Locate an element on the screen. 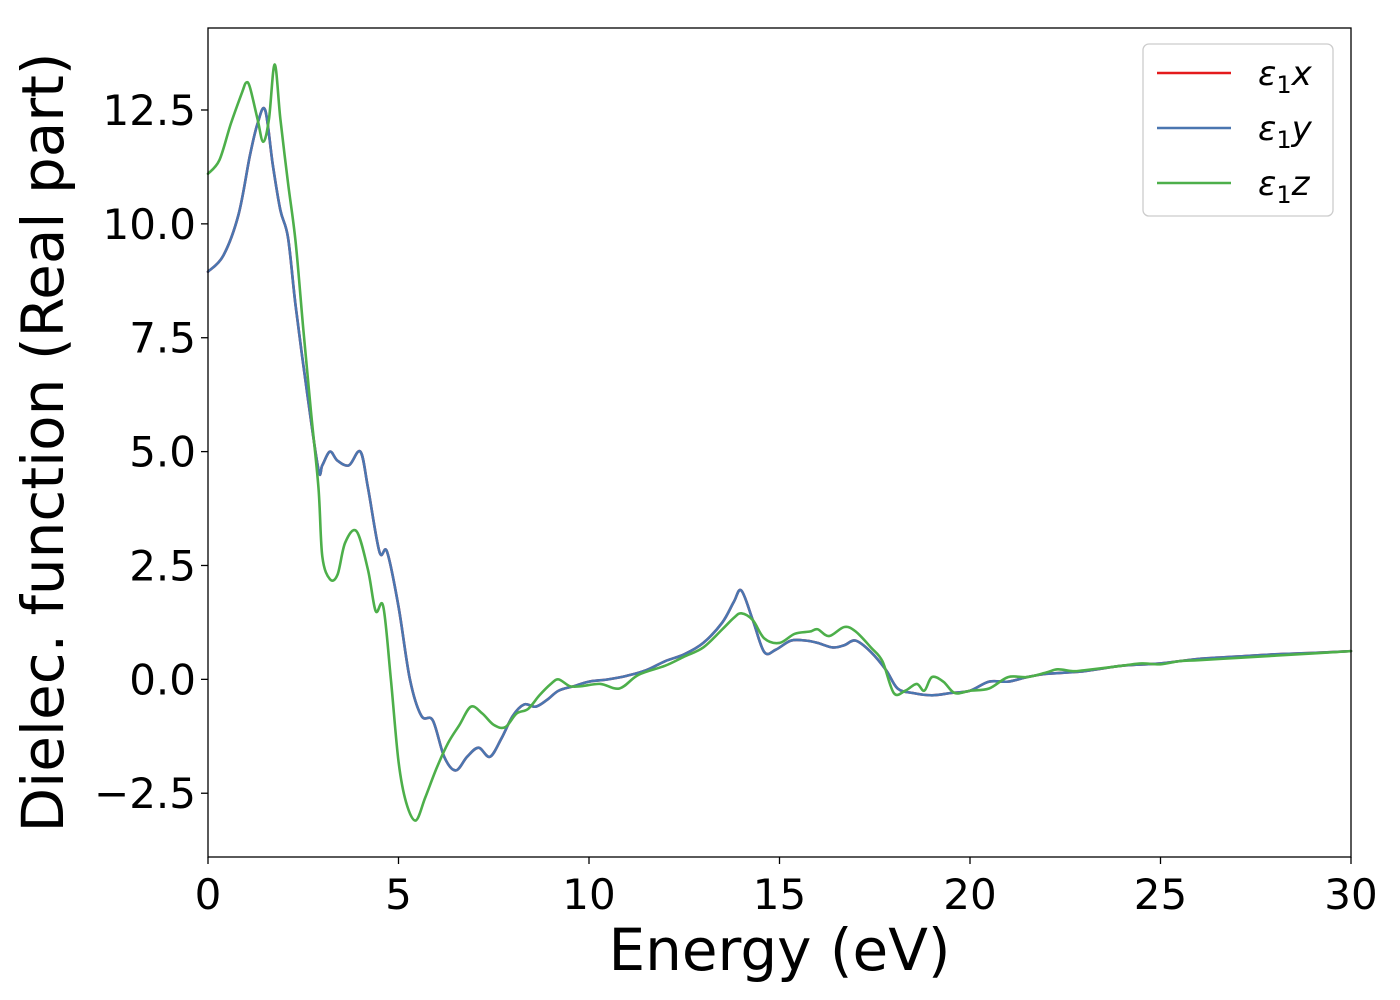 The width and height of the screenshot is (1400, 1000). y-tick-label: 10.0 is located at coordinates (149, 224).